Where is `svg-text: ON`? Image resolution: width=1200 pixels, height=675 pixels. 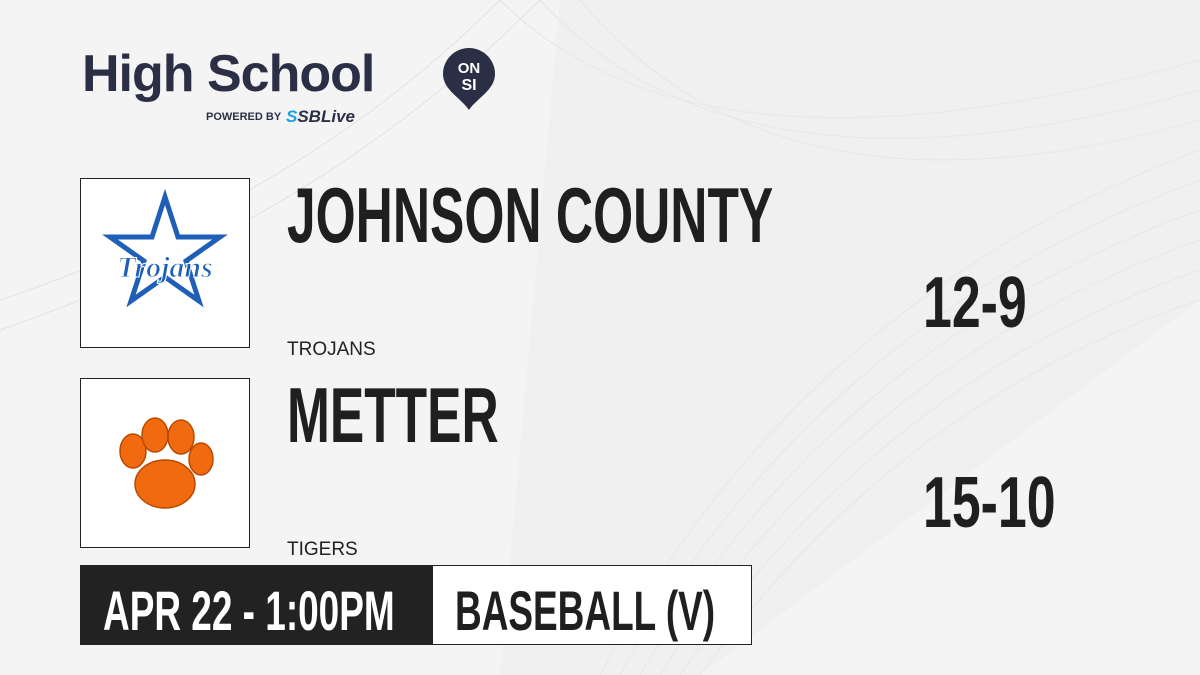 svg-text: ON is located at coordinates (469, 68).